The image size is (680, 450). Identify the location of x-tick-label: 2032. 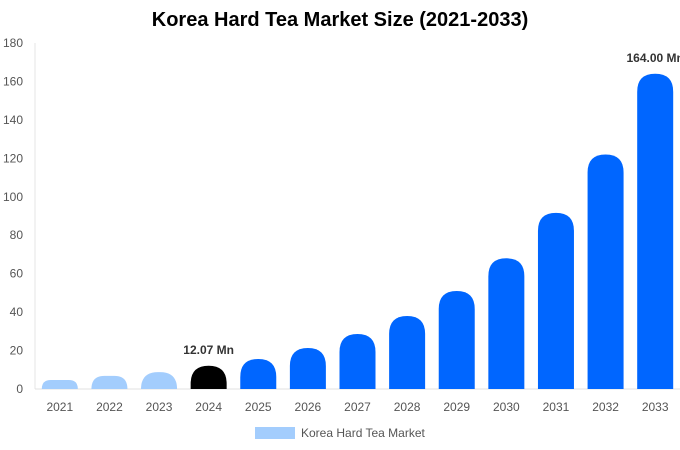
(605, 407).